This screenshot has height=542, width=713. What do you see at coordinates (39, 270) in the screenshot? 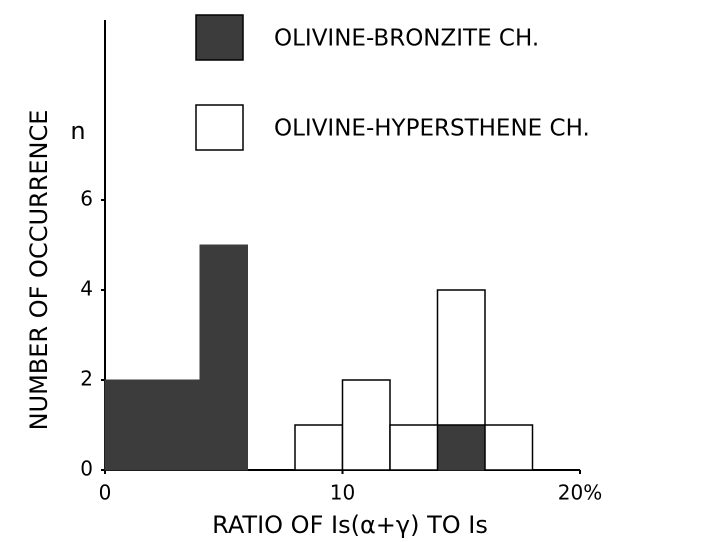
I see `y-axis-label: NUMBER OF OCCURRENCE` at bounding box center [39, 270].